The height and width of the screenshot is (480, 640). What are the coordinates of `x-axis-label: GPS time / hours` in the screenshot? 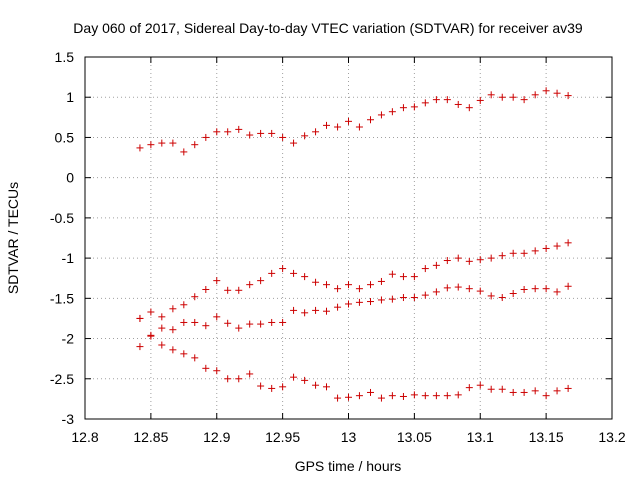 It's located at (348, 466).